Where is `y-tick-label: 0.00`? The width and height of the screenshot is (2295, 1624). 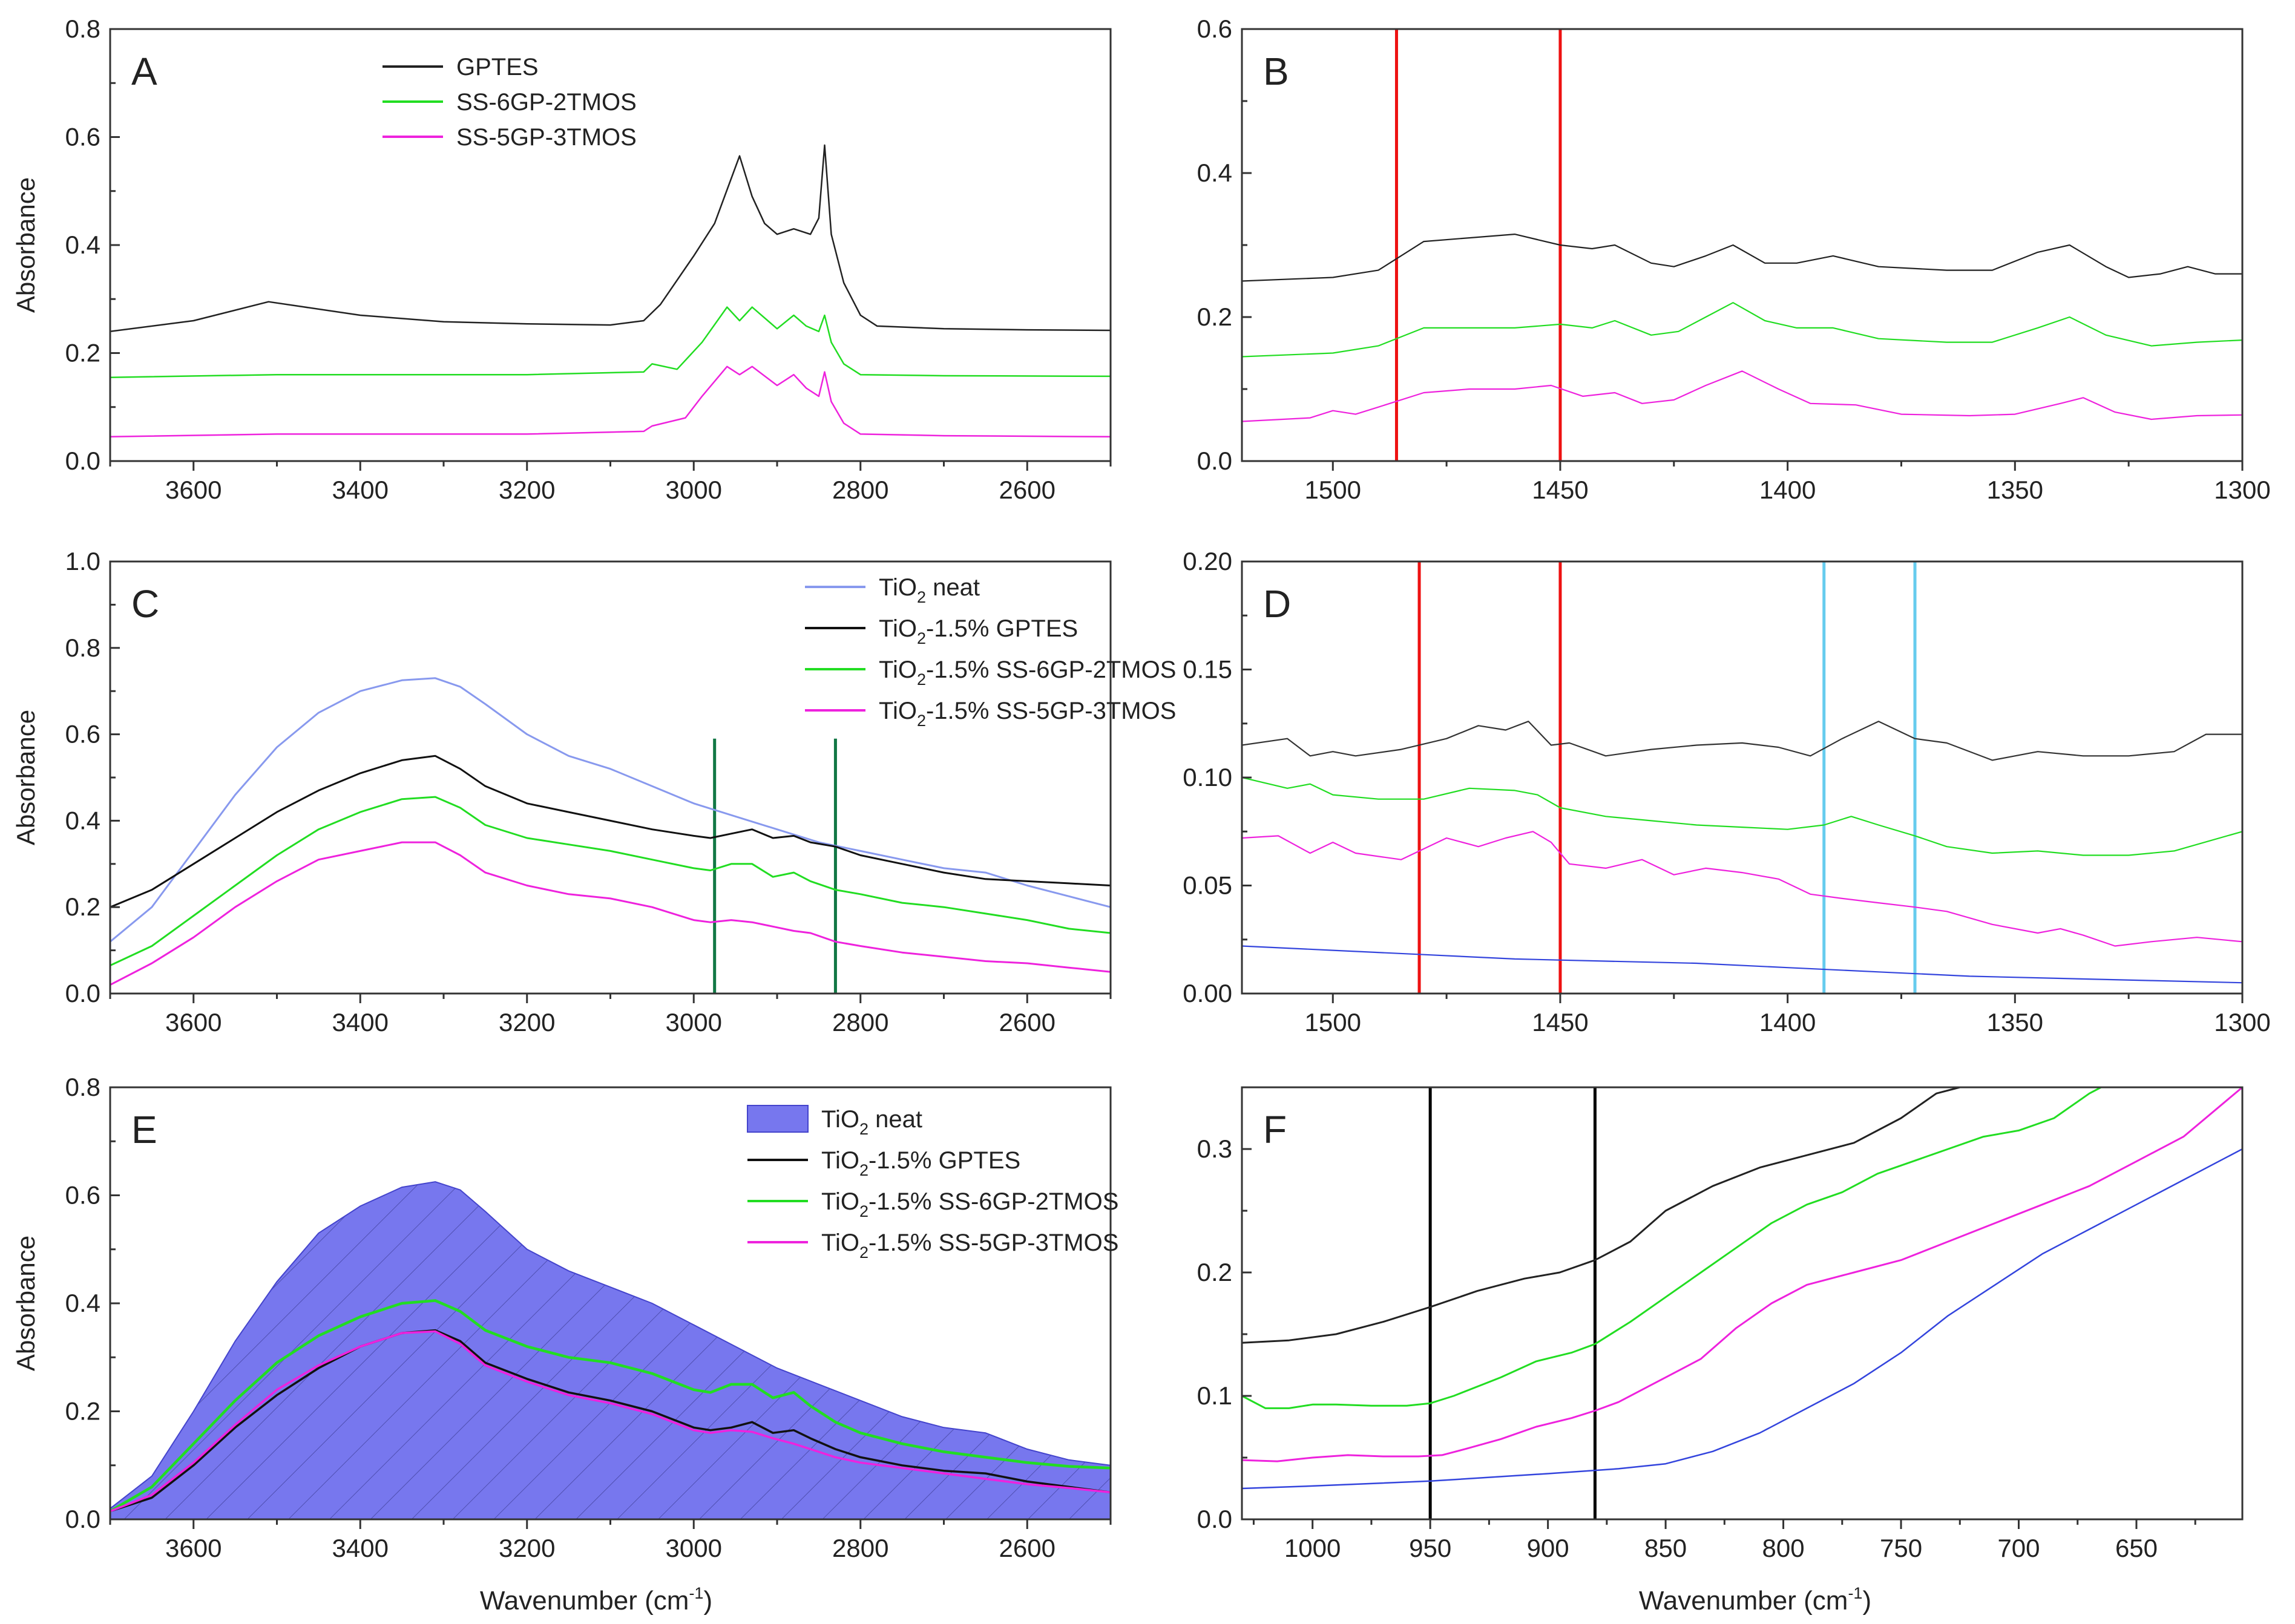 y-tick-label: 0.00 is located at coordinates (1207, 993).